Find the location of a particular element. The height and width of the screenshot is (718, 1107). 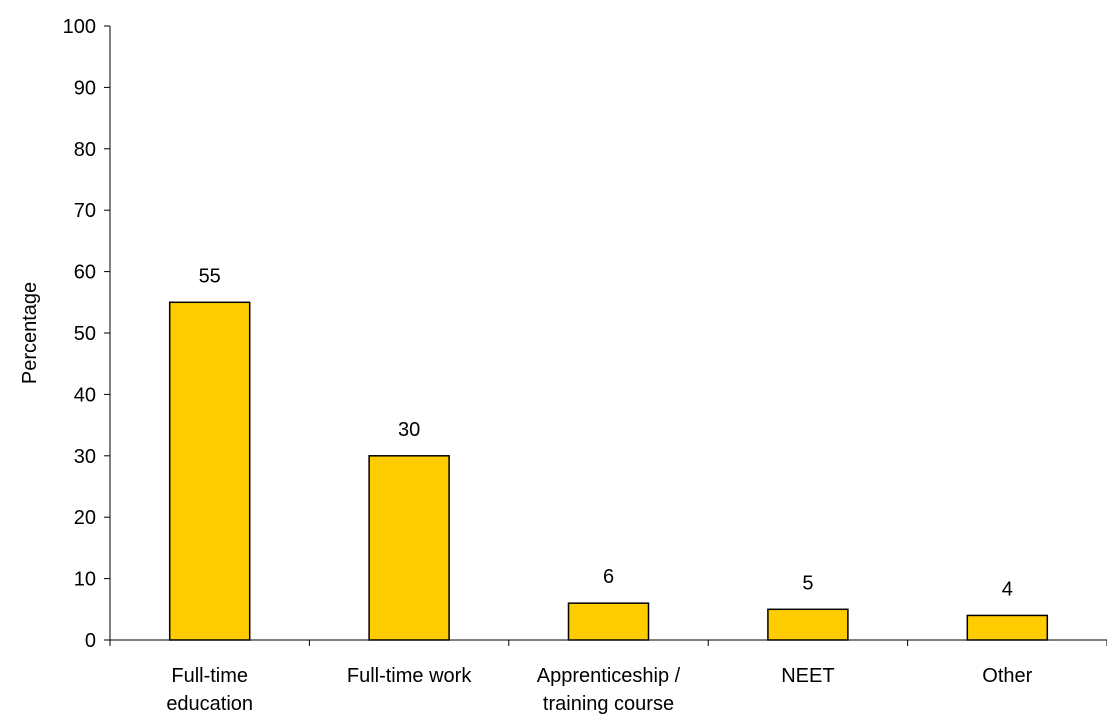

y-tick-label: 30 is located at coordinates (85, 457).